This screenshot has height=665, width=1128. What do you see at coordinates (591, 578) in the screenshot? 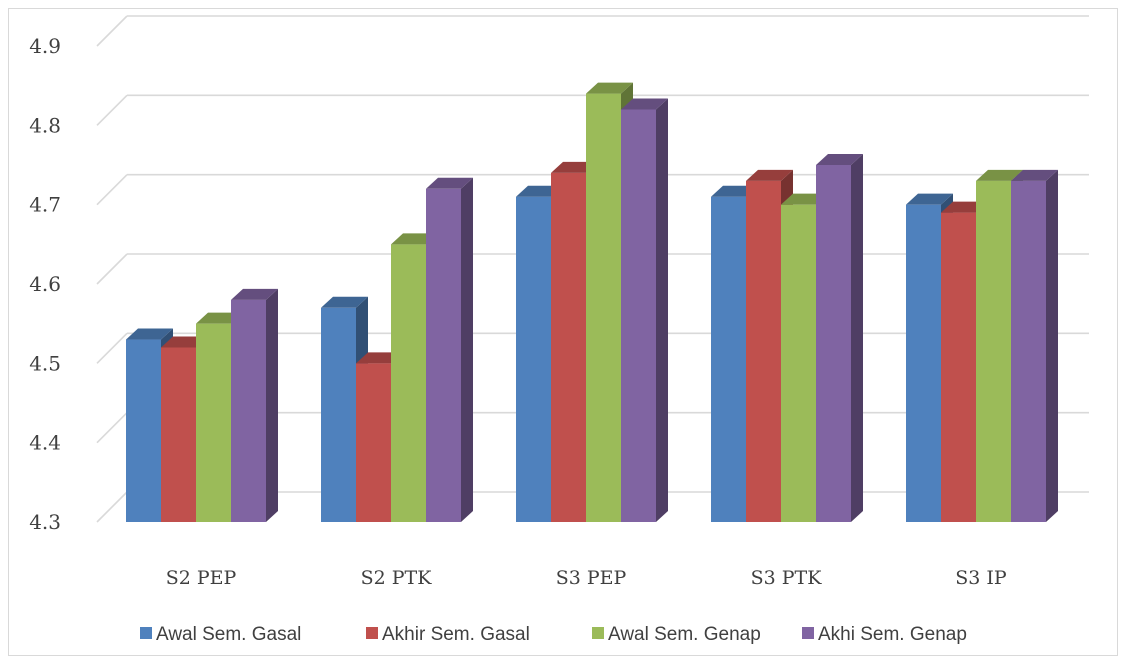
I see `x-category-label: S3 PEP` at bounding box center [591, 578].